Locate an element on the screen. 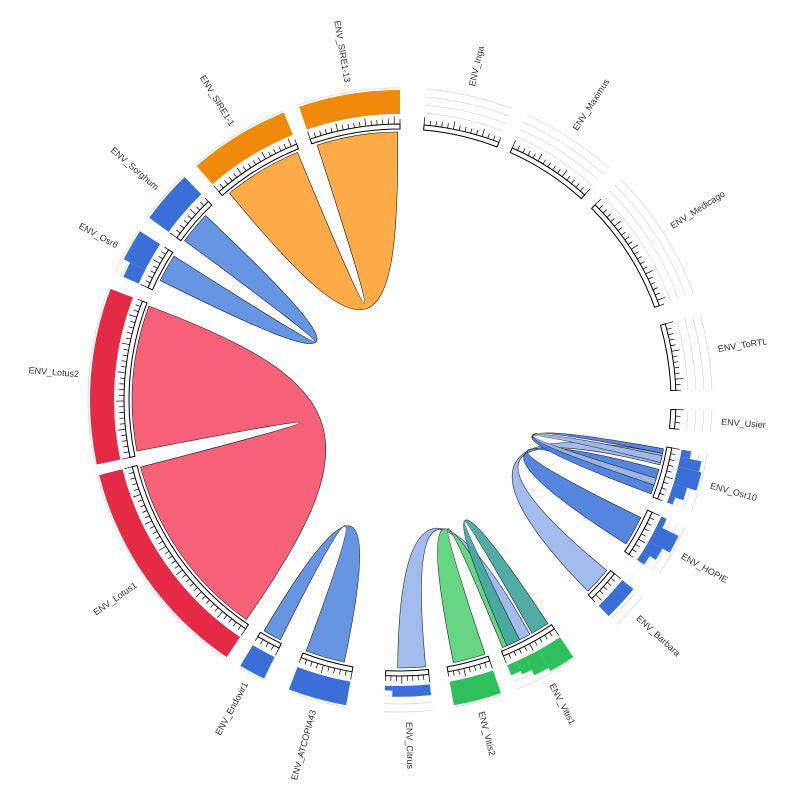  ideogram-ENV_Usier is located at coordinates (672, 419).